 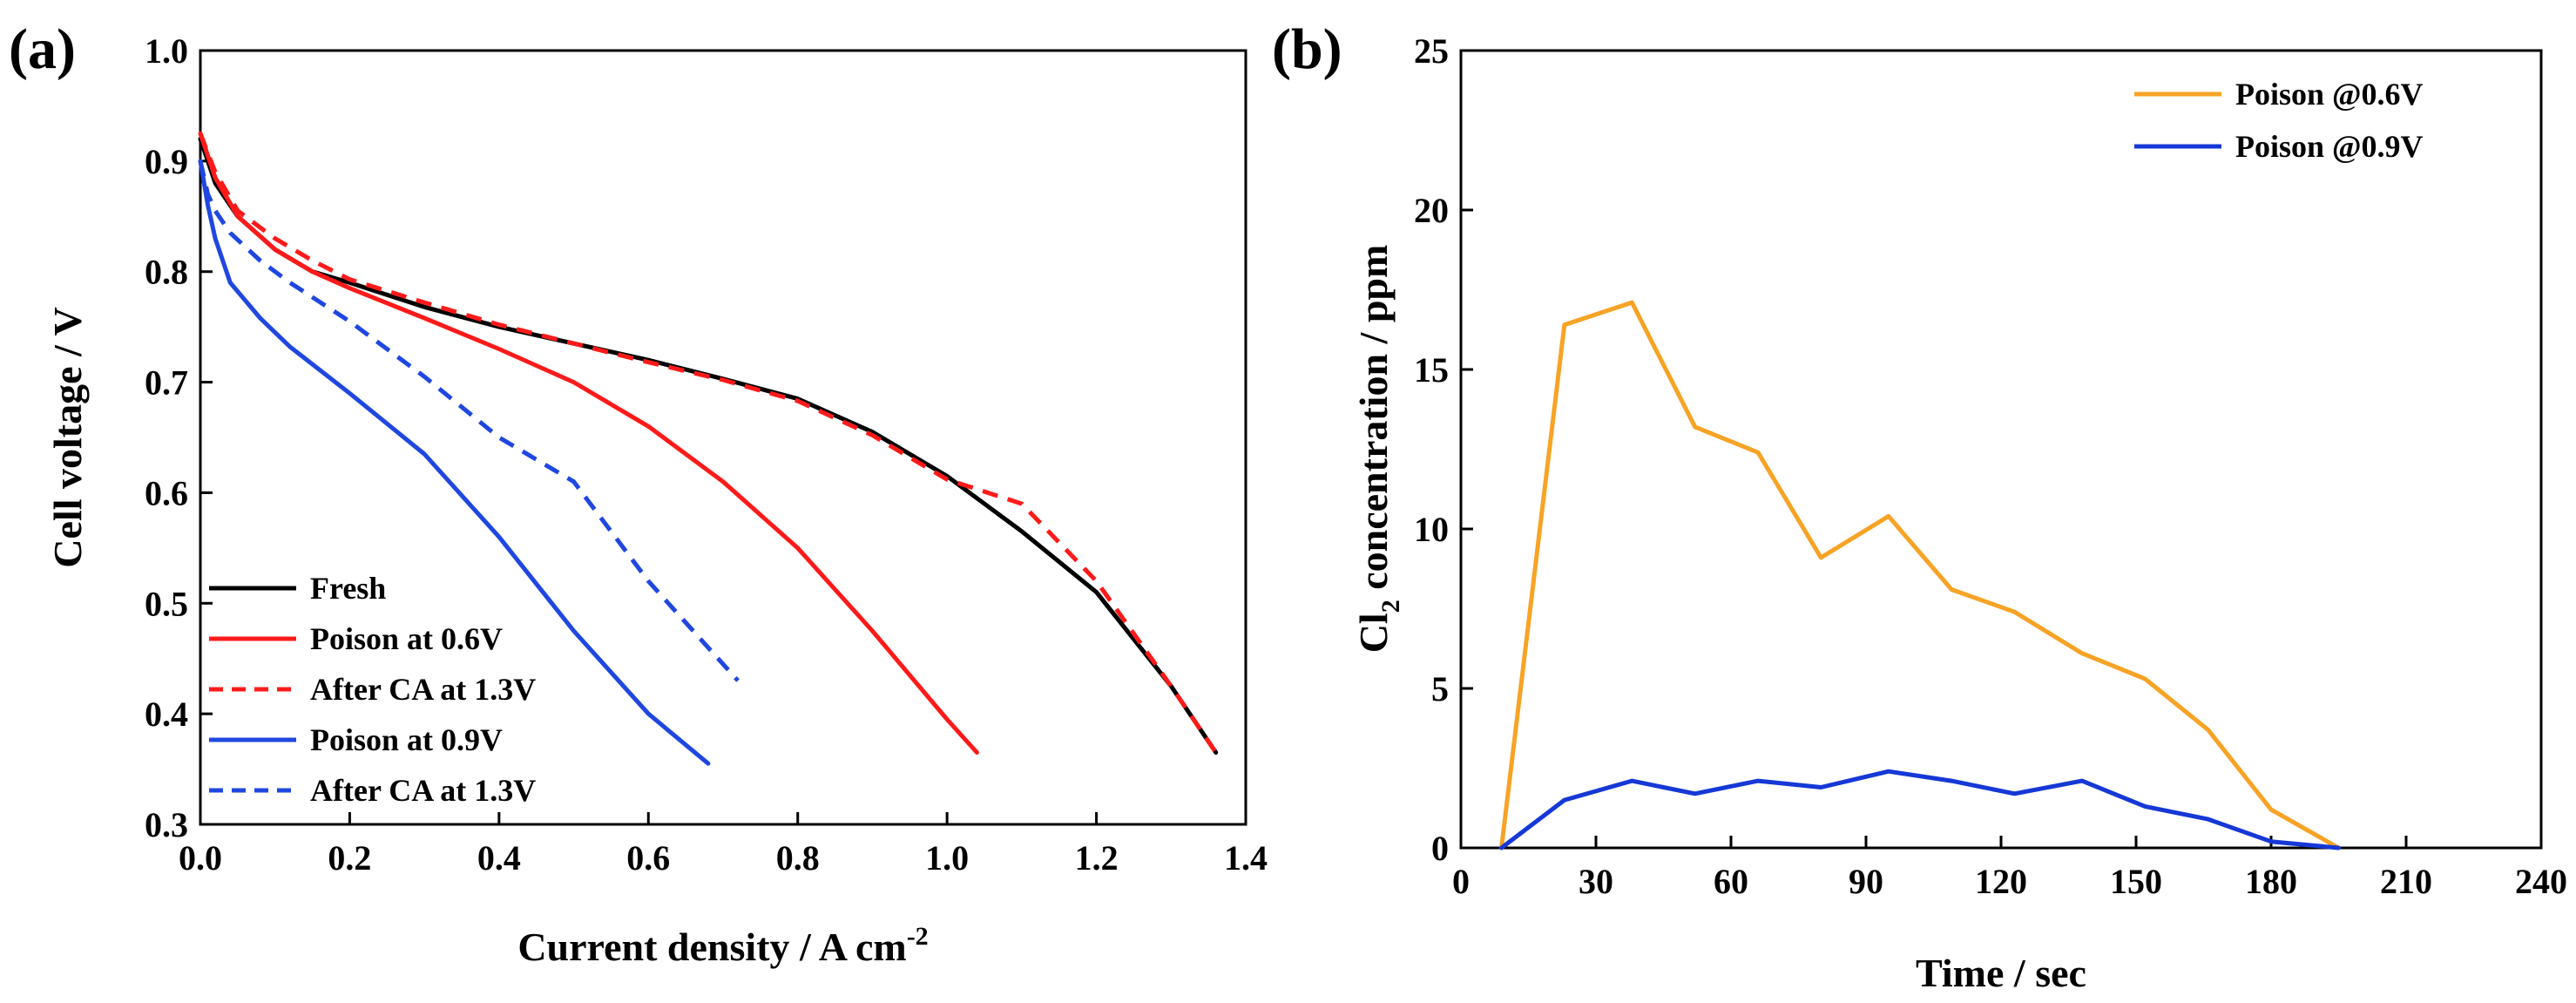 What do you see at coordinates (1431, 370) in the screenshot?
I see `y-tick-label: 15` at bounding box center [1431, 370].